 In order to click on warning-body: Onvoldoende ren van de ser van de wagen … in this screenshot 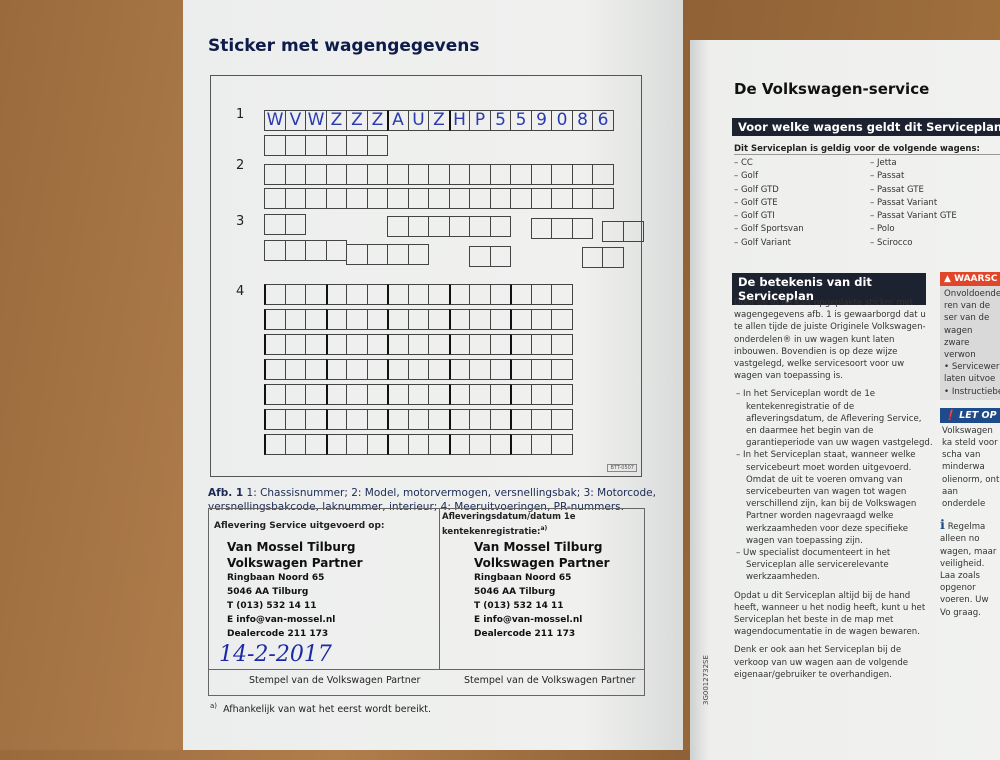, I will do `click(970, 343)`.